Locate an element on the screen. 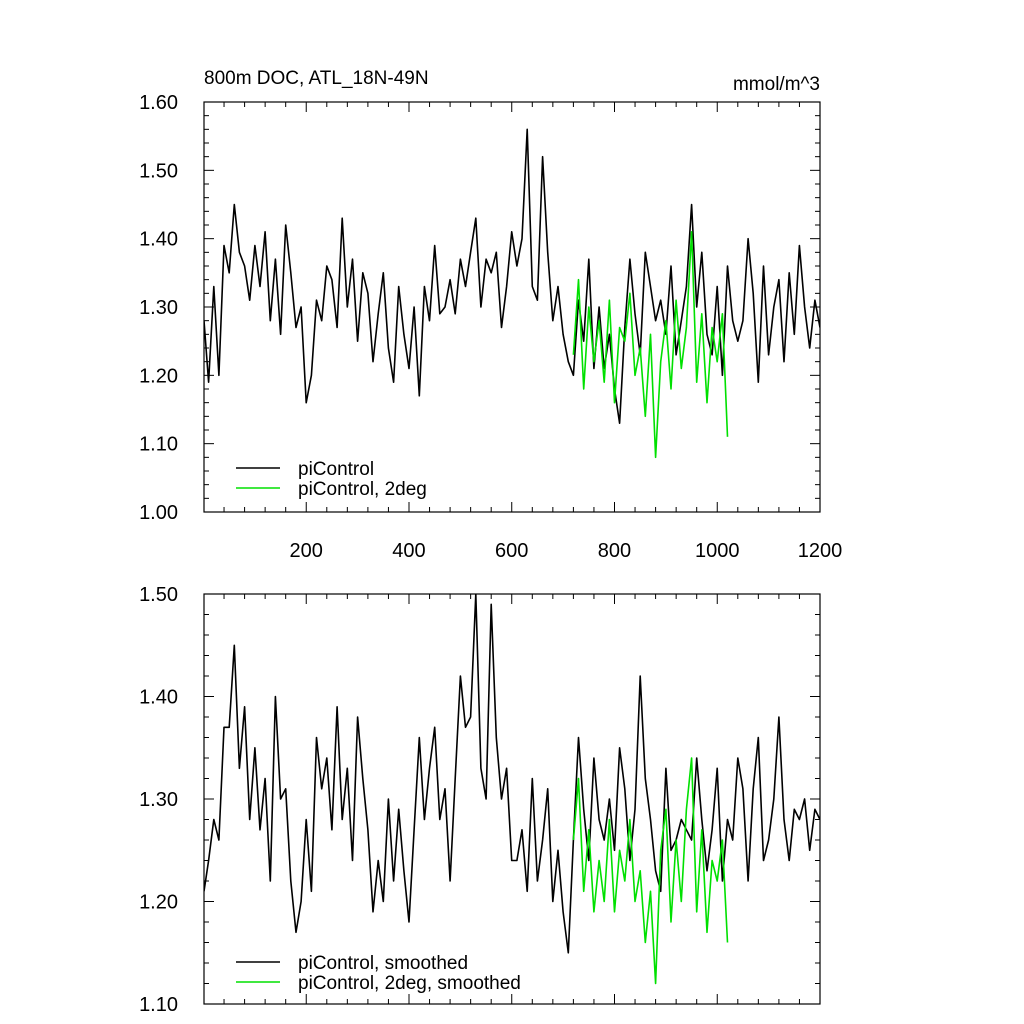 This screenshot has height=1024, width=1024. x-tick-label: 600 is located at coordinates (511, 551).